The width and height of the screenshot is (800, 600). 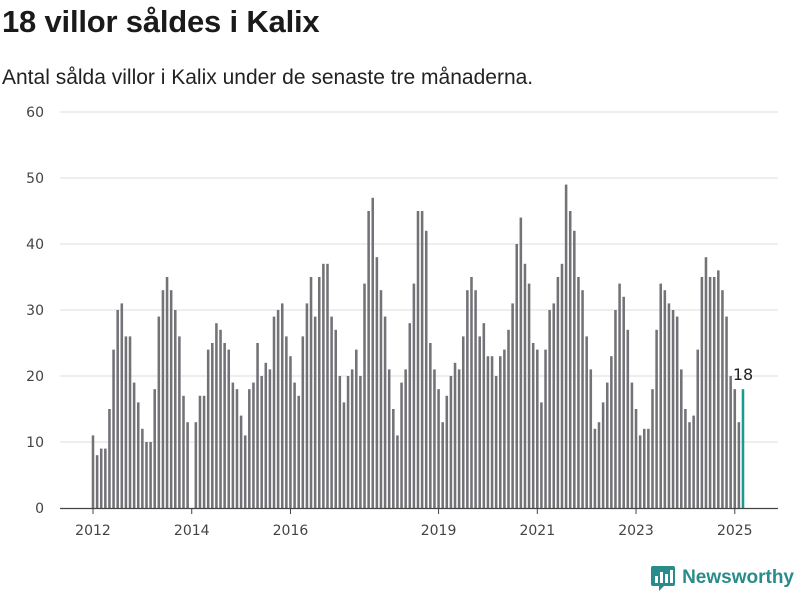 I want to click on y-tick-label: 60, so click(x=35, y=113).